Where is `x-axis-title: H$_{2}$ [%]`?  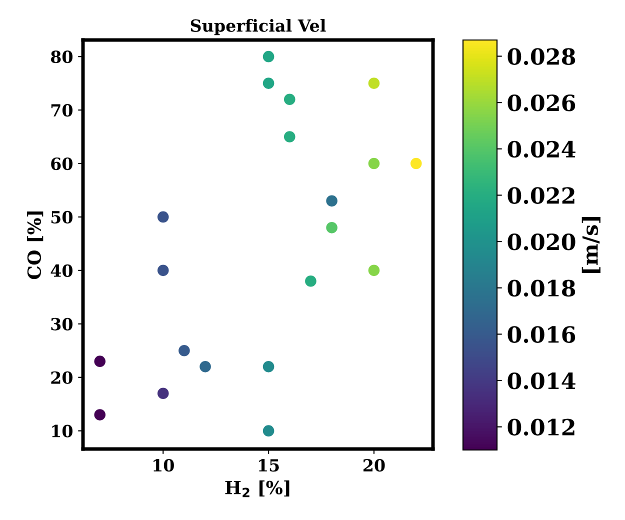
x-axis-title: H$_{2}$ [%] is located at coordinates (257, 489).